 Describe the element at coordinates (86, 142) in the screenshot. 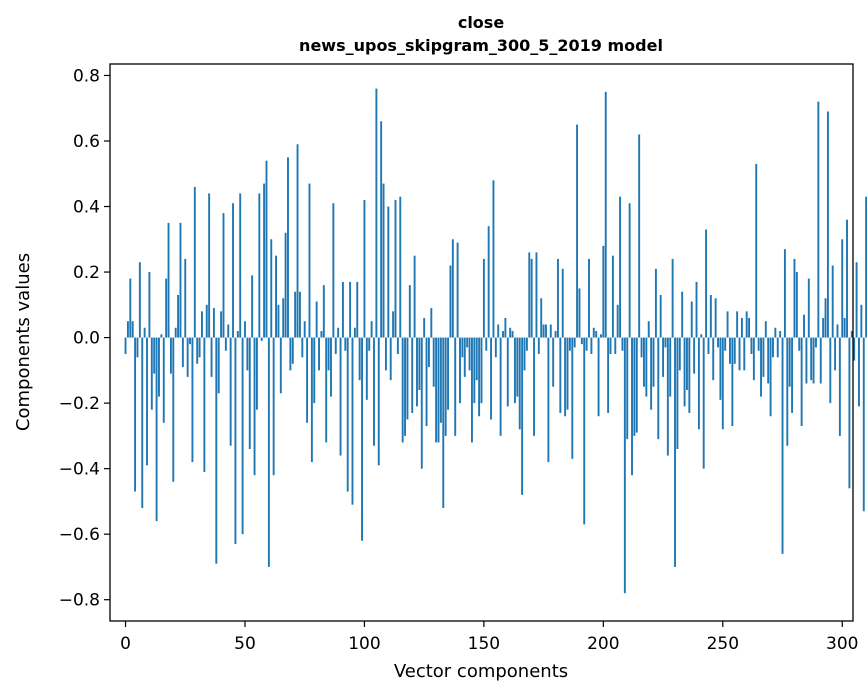

I see `y-tick-label: 0.6` at that location.